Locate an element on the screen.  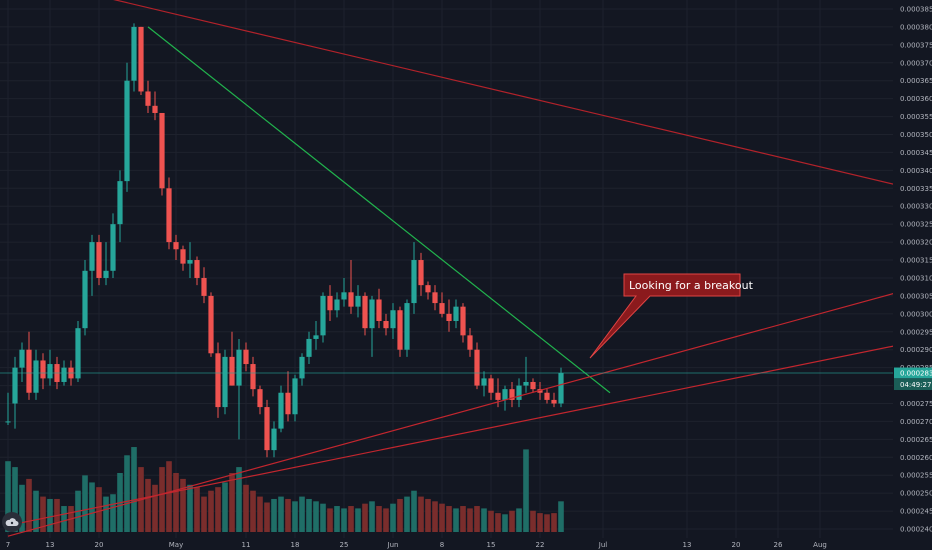
time-tick-label: 26 is located at coordinates (778, 545).